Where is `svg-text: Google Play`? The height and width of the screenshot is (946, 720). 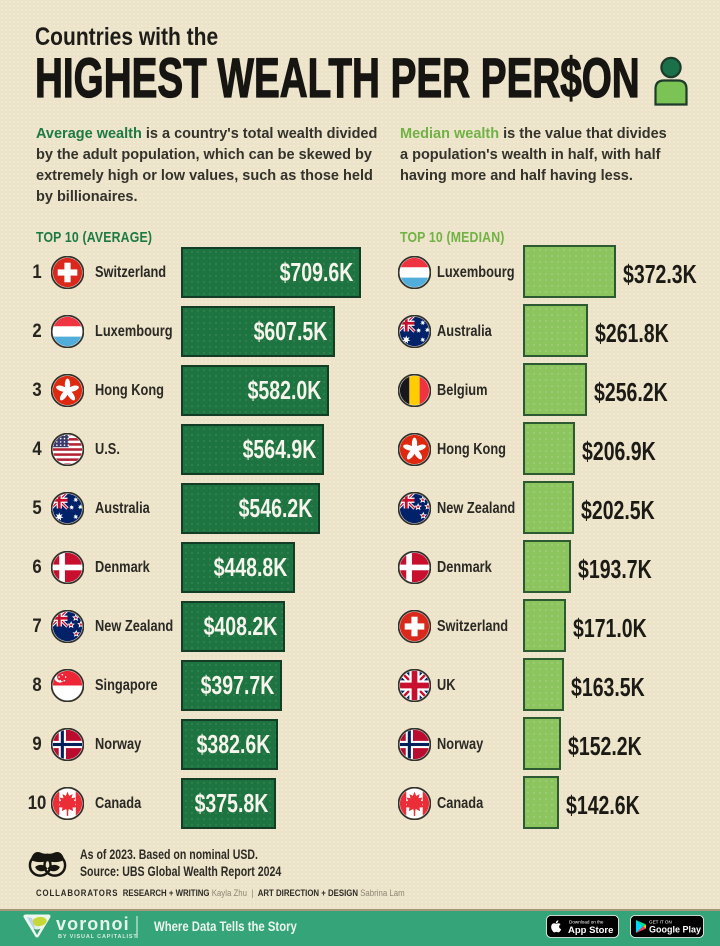
svg-text: Google Play is located at coordinates (675, 930).